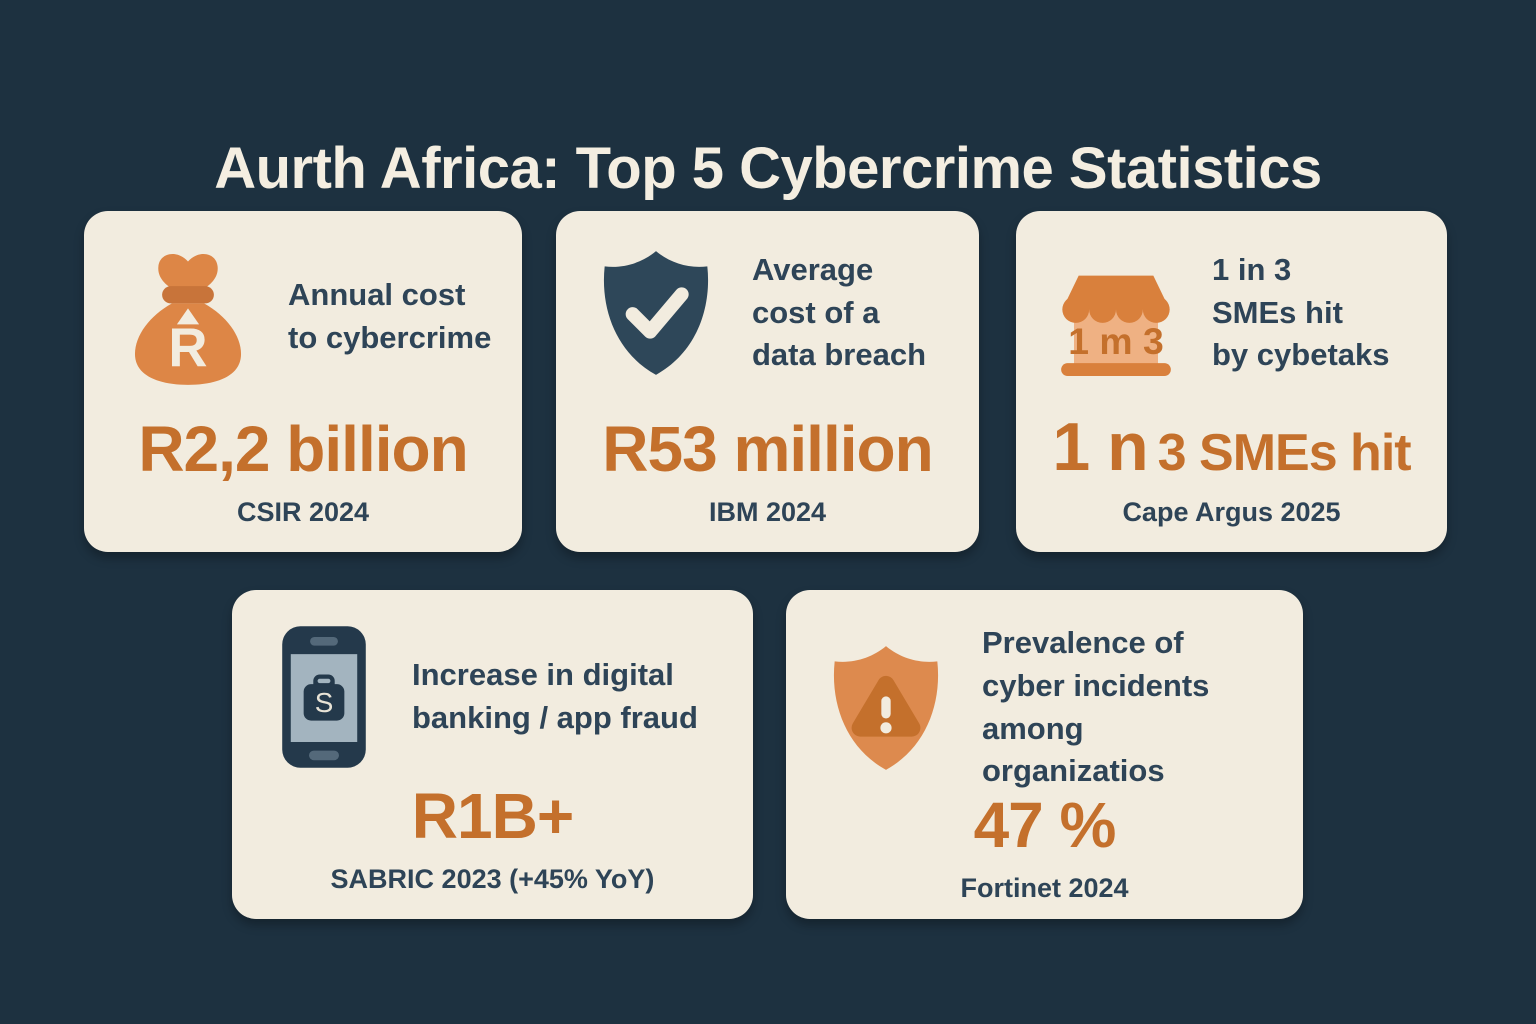 The width and height of the screenshot is (1536, 1024). I want to click on stat-value: R53 million, so click(767, 449).